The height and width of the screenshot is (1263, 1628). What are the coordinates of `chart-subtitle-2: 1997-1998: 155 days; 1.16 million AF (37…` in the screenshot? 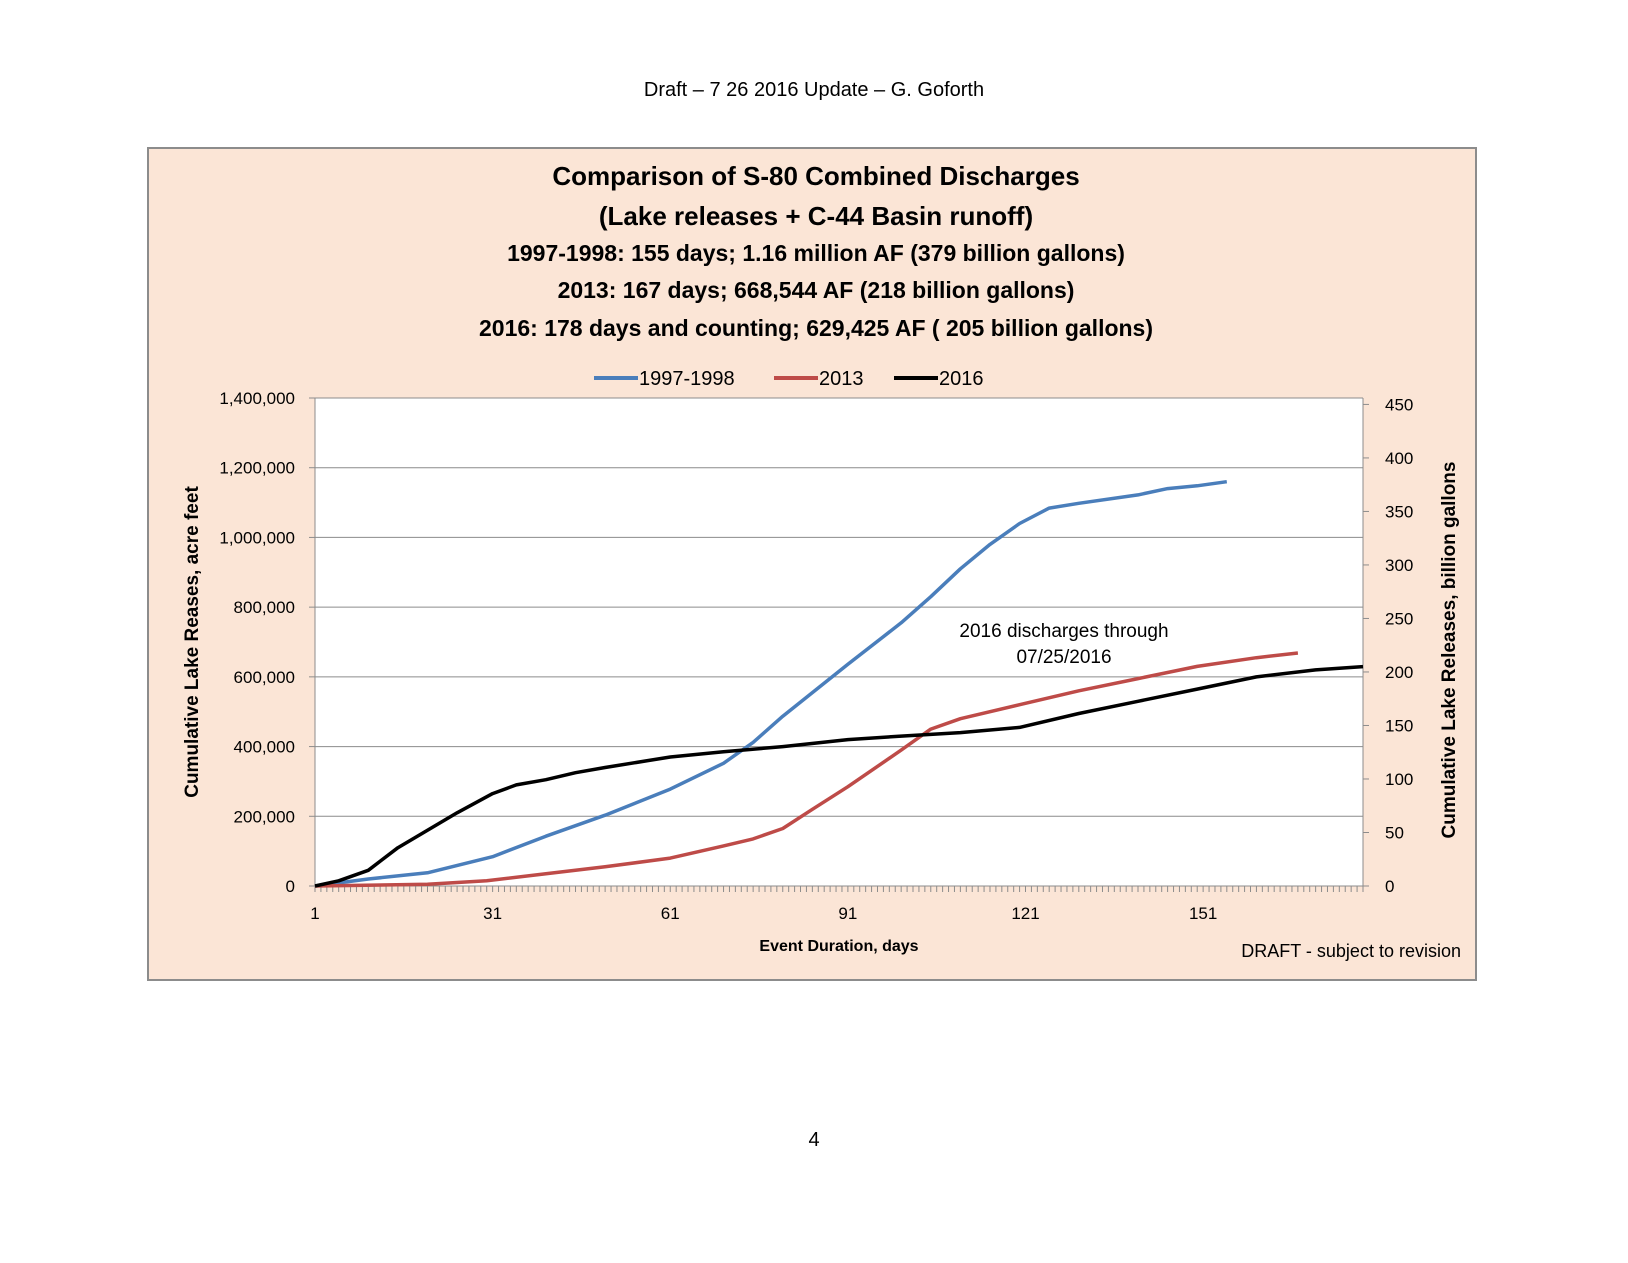 It's located at (816, 253).